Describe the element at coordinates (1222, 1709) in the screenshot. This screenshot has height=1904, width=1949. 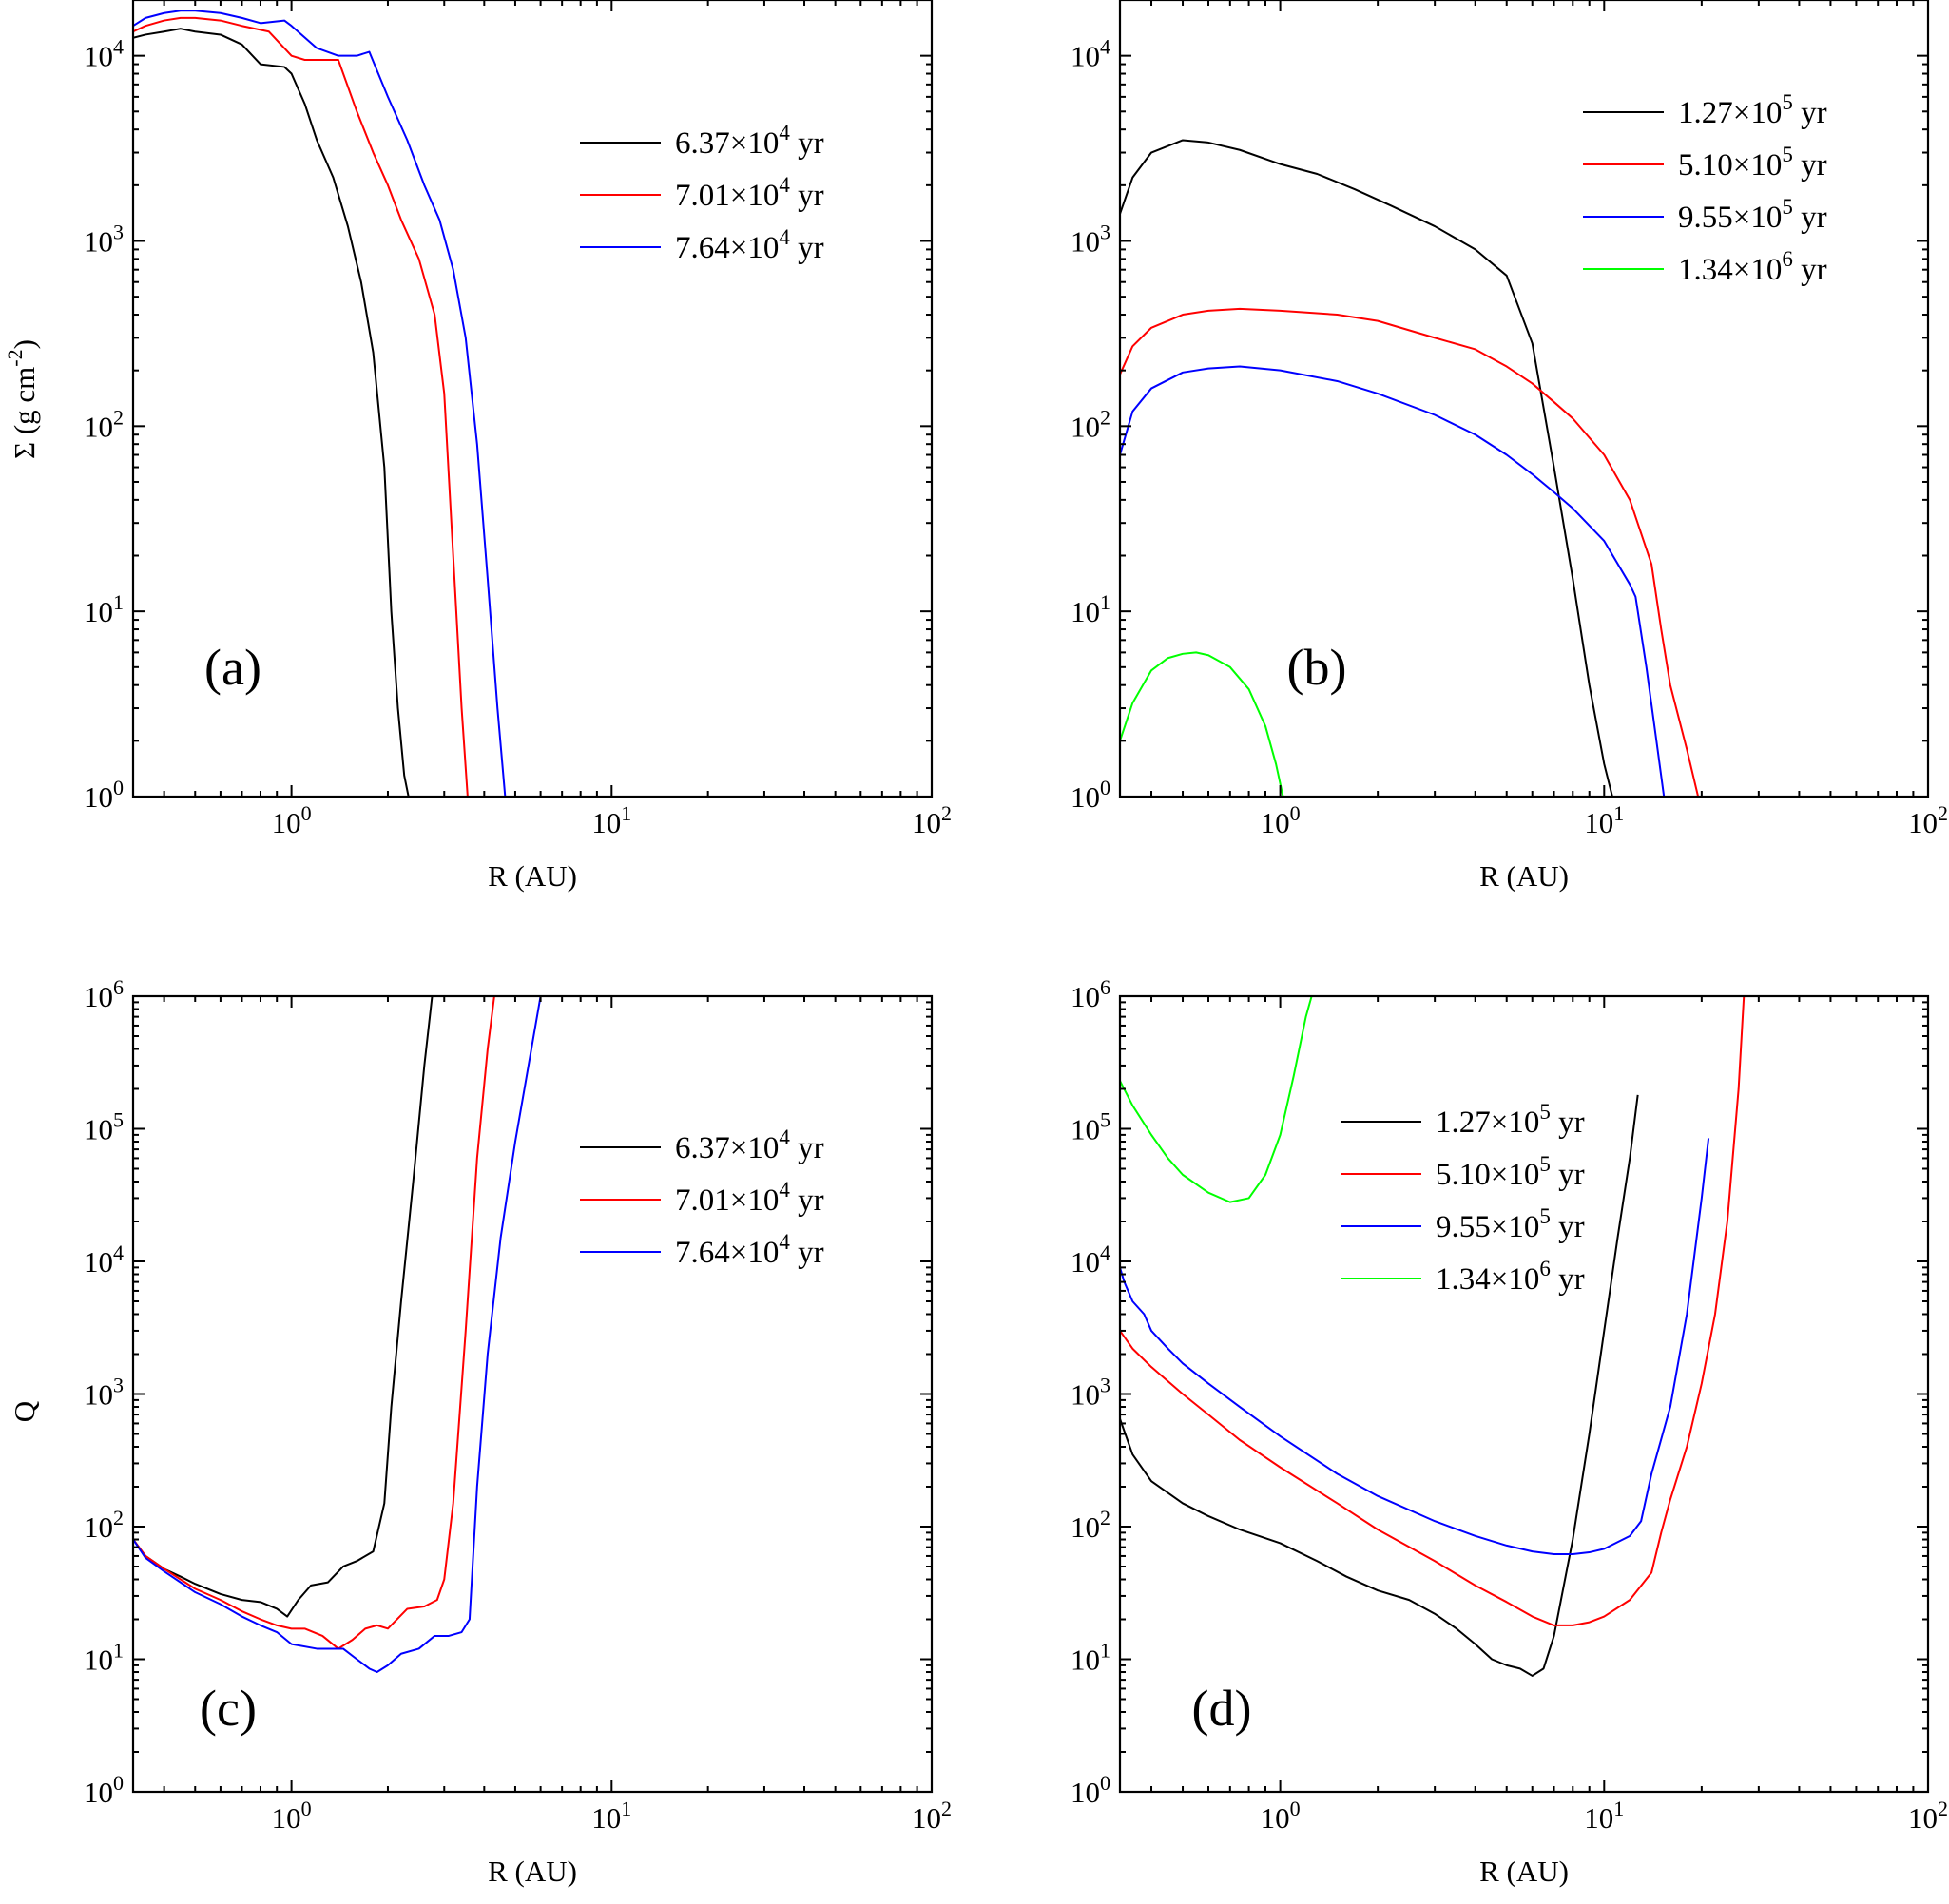
I see `panel-label: (d)` at that location.